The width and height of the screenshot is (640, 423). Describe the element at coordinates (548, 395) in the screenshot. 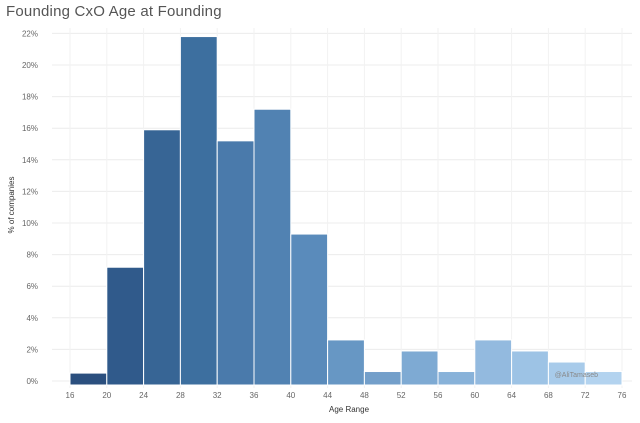

I see `x-tick-label: 68` at that location.